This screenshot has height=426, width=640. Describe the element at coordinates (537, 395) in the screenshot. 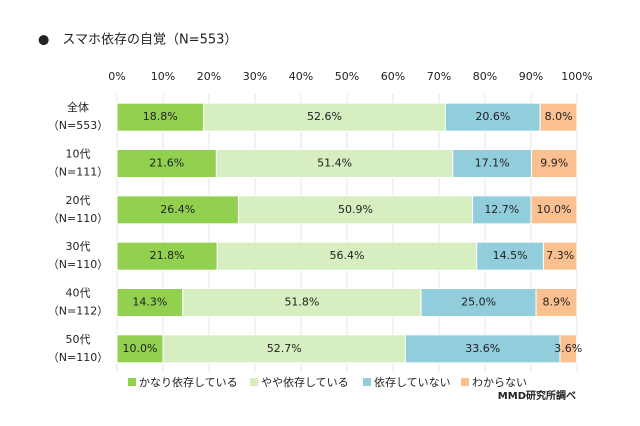

I see `source: MMD研究所調べ` at that location.